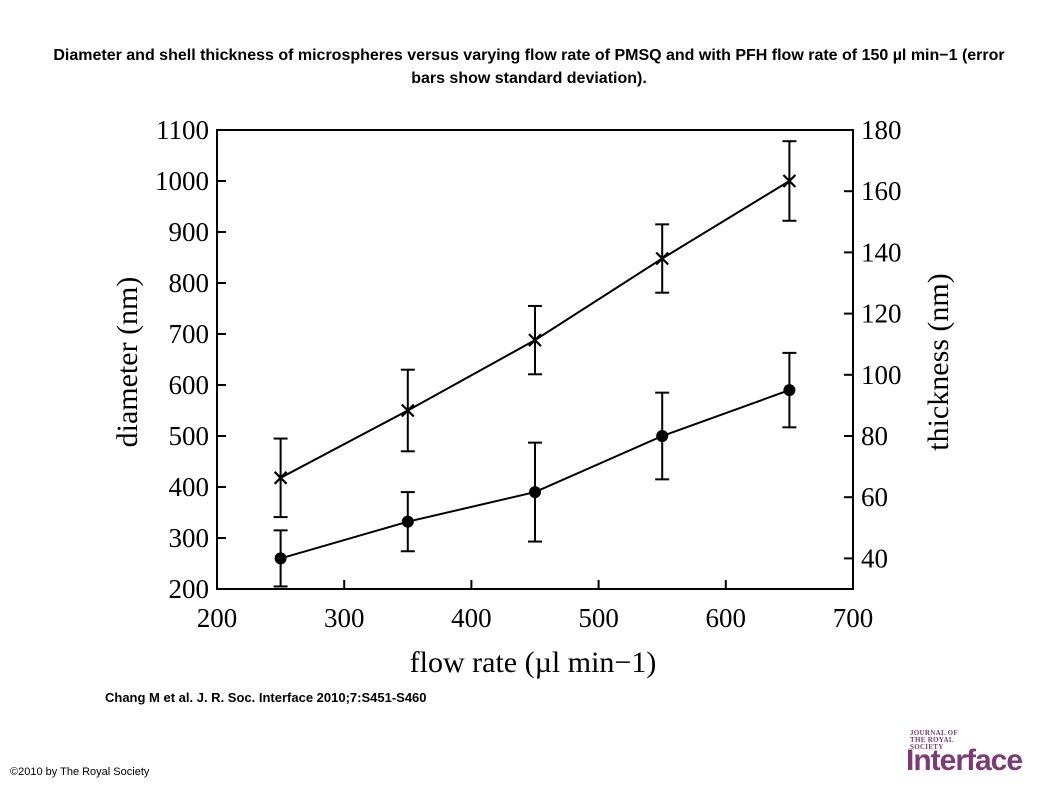 This screenshot has height=793, width=1058. I want to click on x-tick-label: 700, so click(853, 618).